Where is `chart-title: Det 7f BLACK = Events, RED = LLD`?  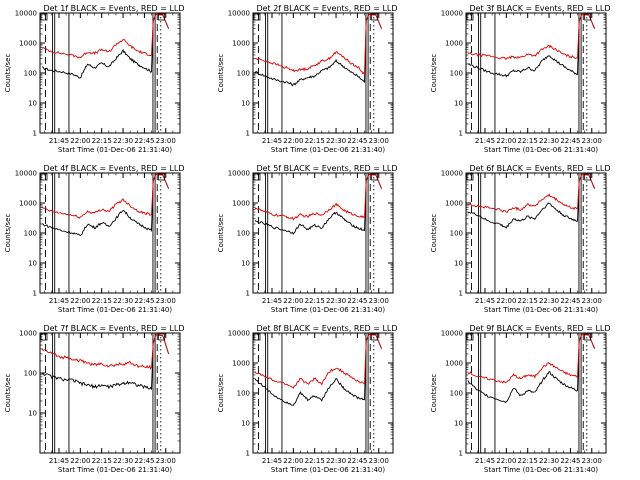
chart-title: Det 7f BLACK = Events, RED = LLD is located at coordinates (113, 328).